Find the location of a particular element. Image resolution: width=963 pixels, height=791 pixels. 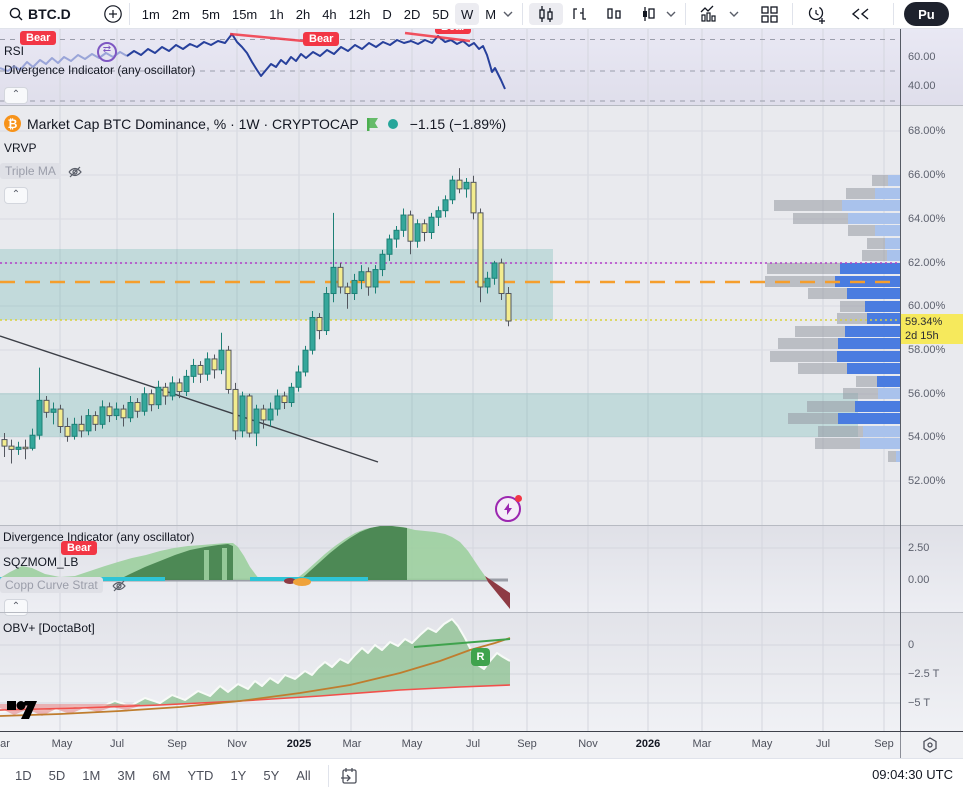

time-tick: Jul is located at coordinates (823, 744).